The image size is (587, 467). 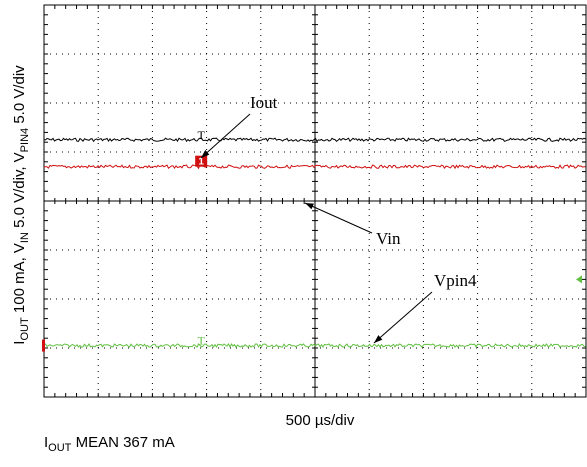 I want to click on marker-iout: T, so click(x=202, y=135).